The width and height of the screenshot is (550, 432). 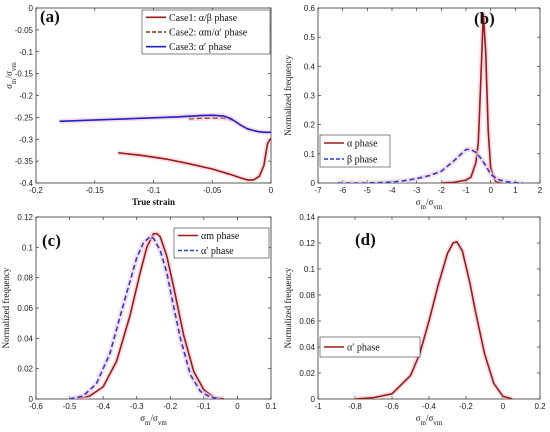 What do you see at coordinates (26, 96) in the screenshot?
I see `y-tick-label: -0.2` at bounding box center [26, 96].